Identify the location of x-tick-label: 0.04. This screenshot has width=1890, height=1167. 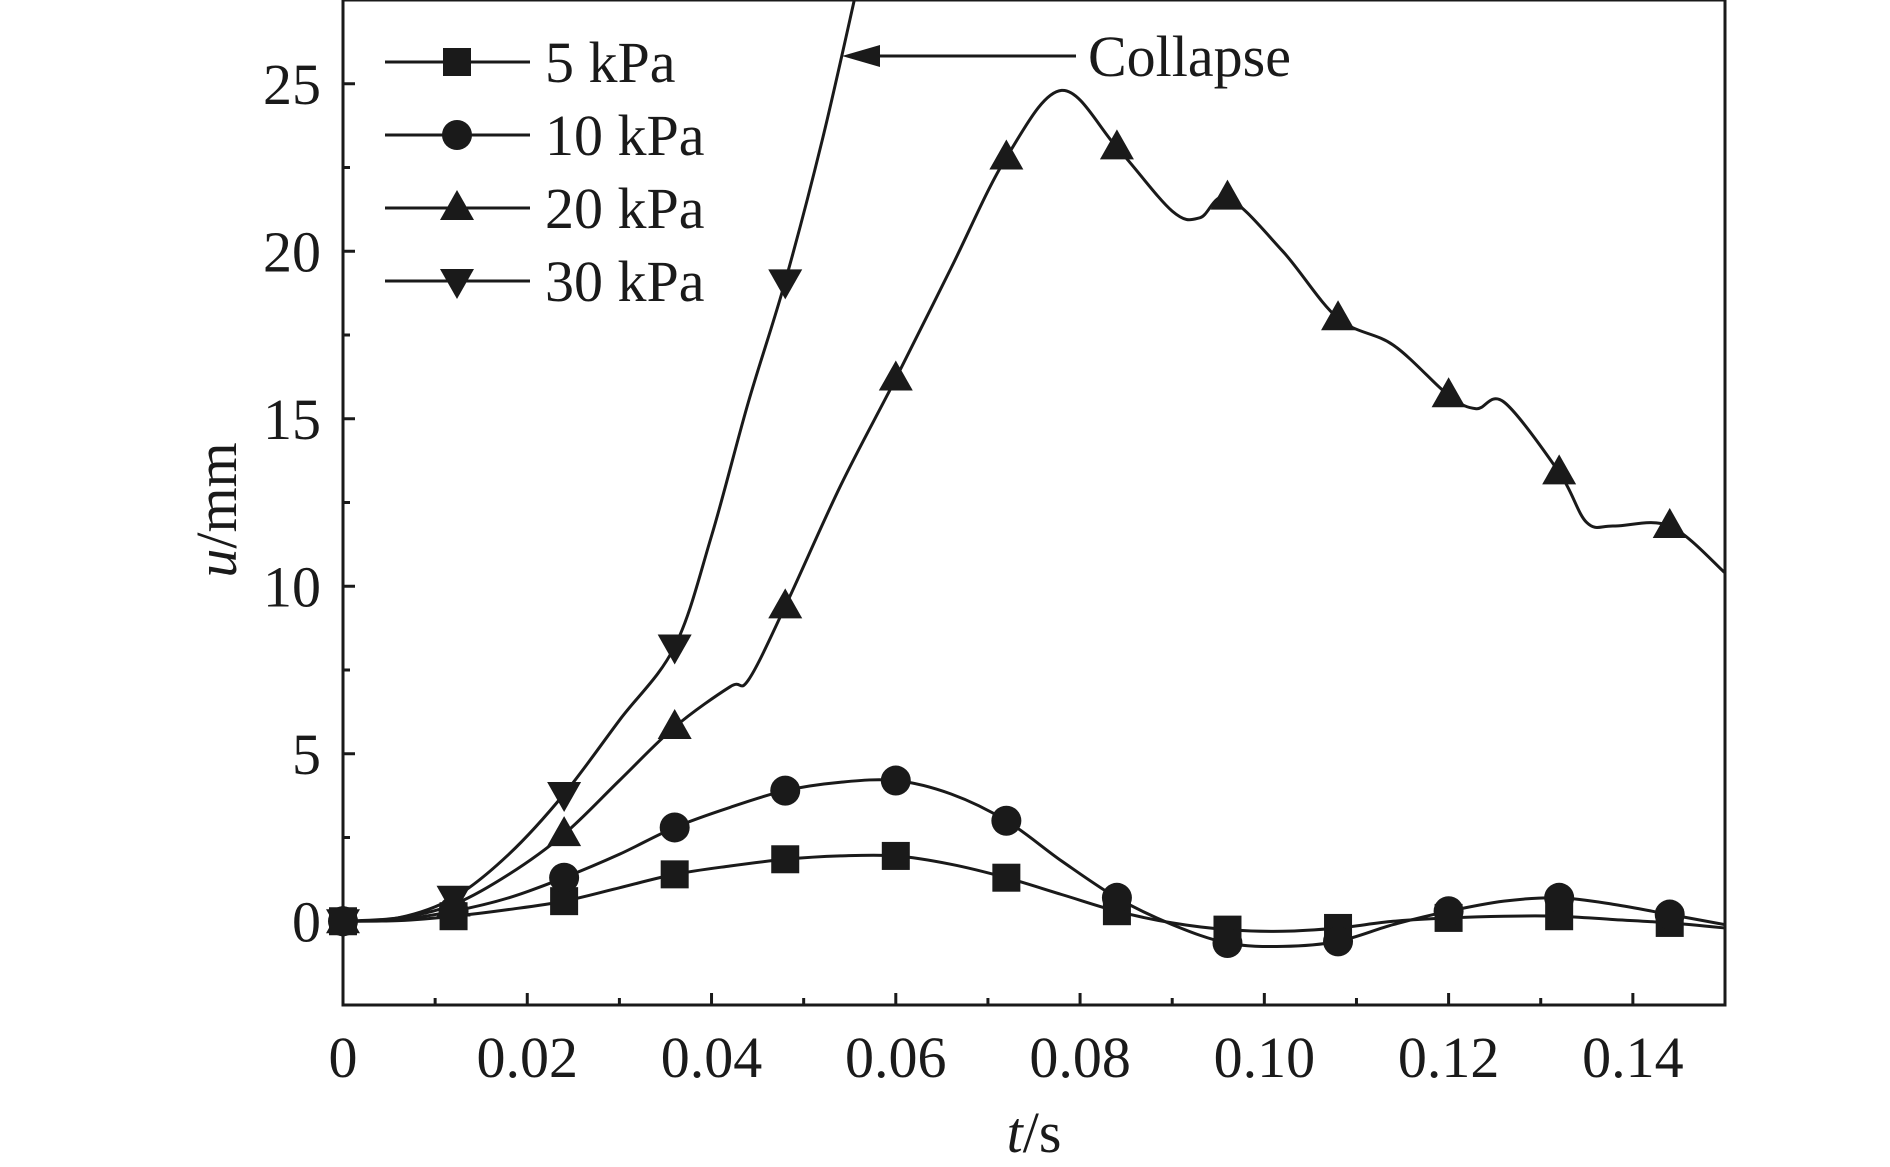
(712, 1057).